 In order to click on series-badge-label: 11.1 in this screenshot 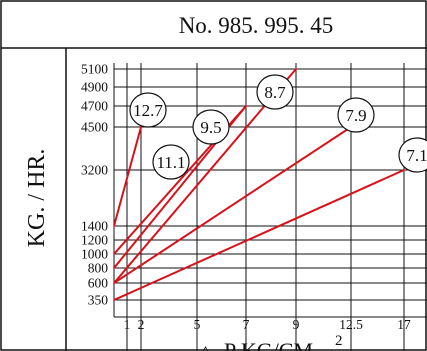, I will do `click(170, 162)`.